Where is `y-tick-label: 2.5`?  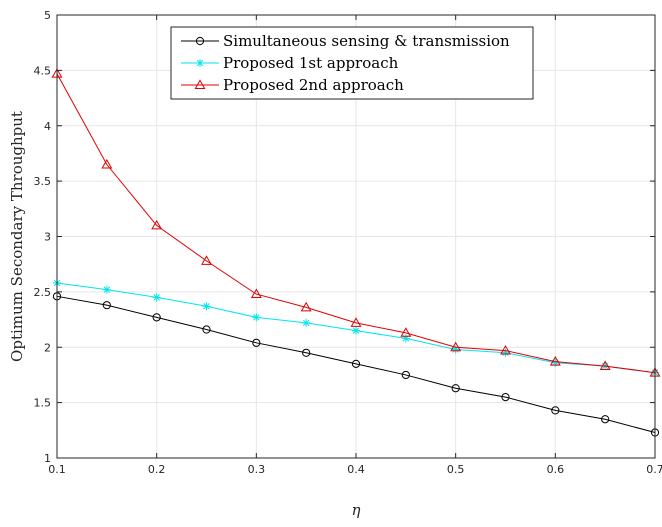
y-tick-label: 2.5 is located at coordinates (43, 292).